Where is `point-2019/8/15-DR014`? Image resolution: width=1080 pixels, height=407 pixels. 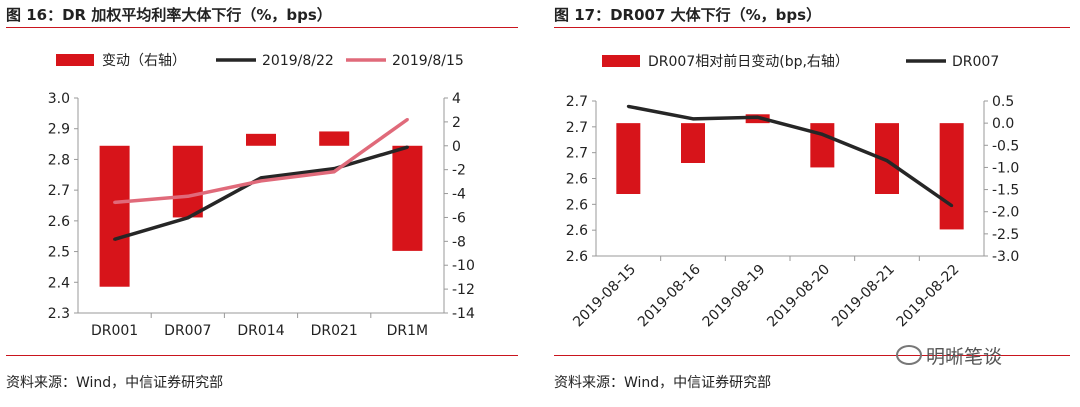 point-2019/8/15-DR014 is located at coordinates (261, 181).